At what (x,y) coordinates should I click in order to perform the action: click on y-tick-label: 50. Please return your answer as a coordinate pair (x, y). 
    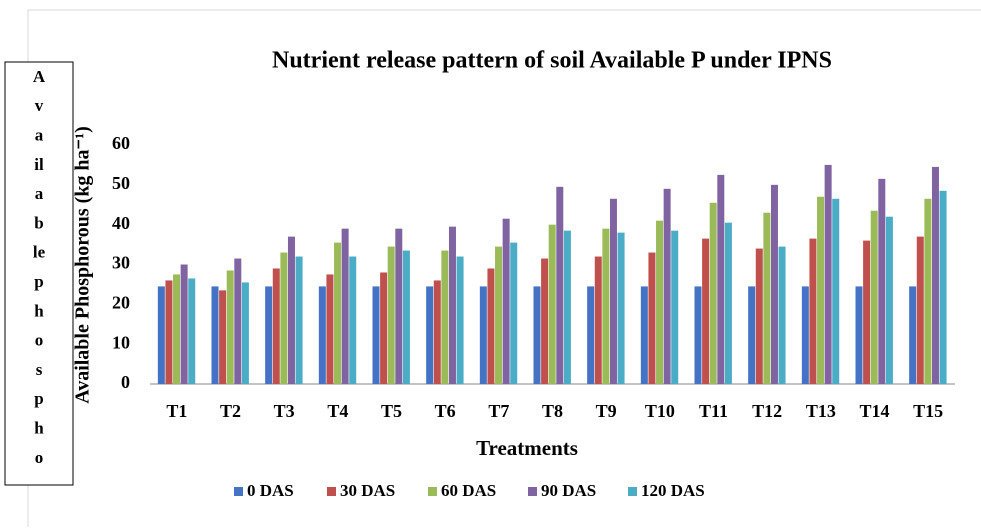
    Looking at the image, I should click on (121, 183).